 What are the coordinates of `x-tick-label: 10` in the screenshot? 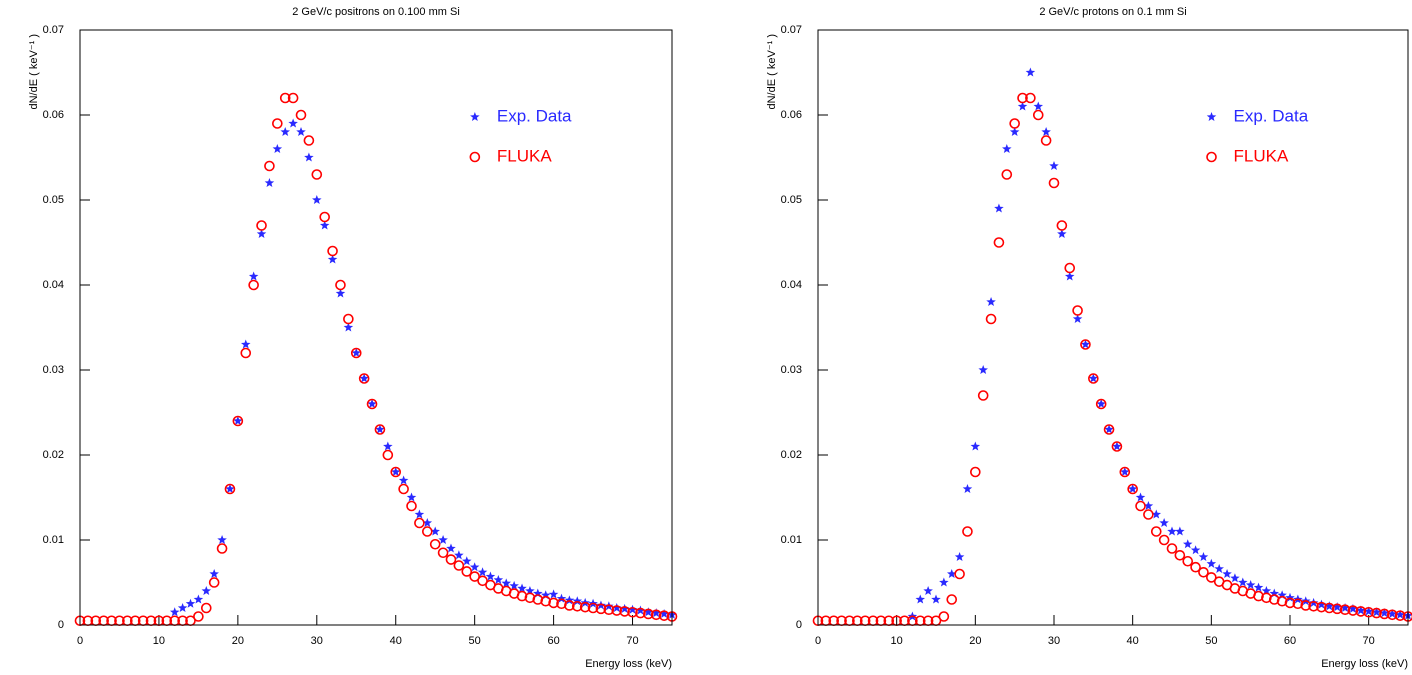 It's located at (159, 641).